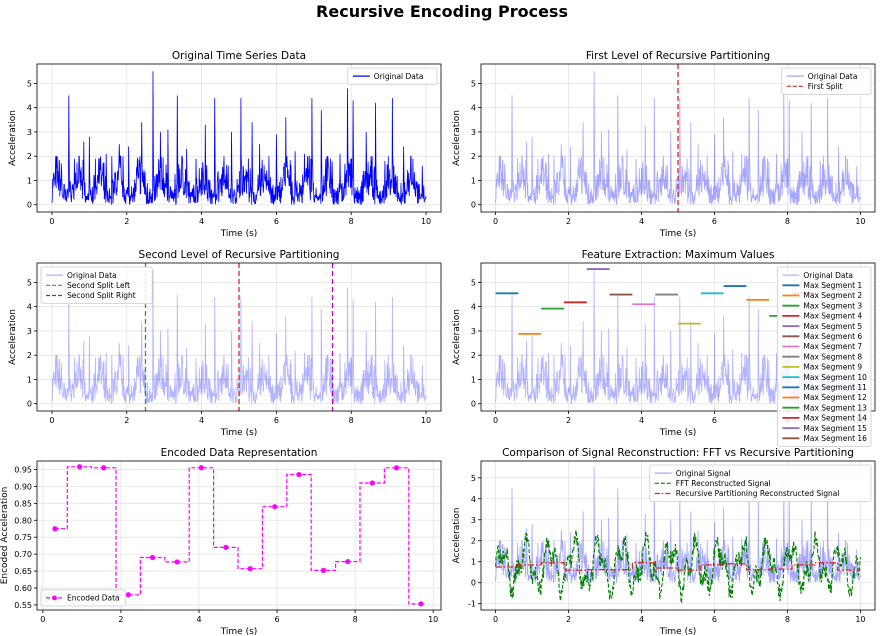  Describe the element at coordinates (83, 598) in the screenshot. I see `legend: Encoded Data` at that location.